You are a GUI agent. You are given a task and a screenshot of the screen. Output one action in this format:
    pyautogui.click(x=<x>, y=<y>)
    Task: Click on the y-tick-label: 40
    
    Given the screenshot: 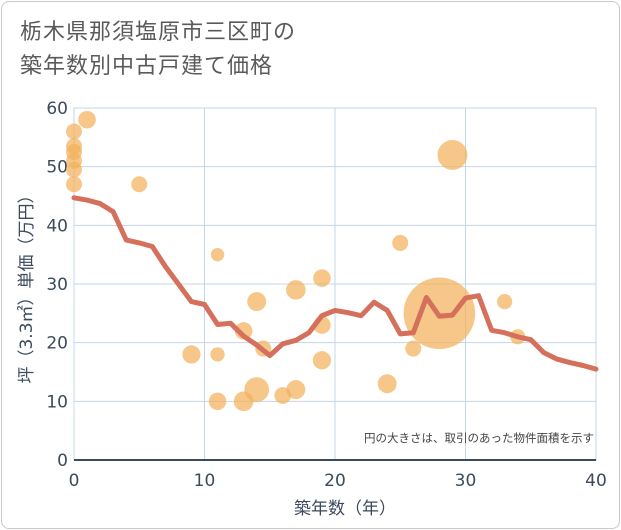 What is the action you would take?
    pyautogui.click(x=57, y=226)
    